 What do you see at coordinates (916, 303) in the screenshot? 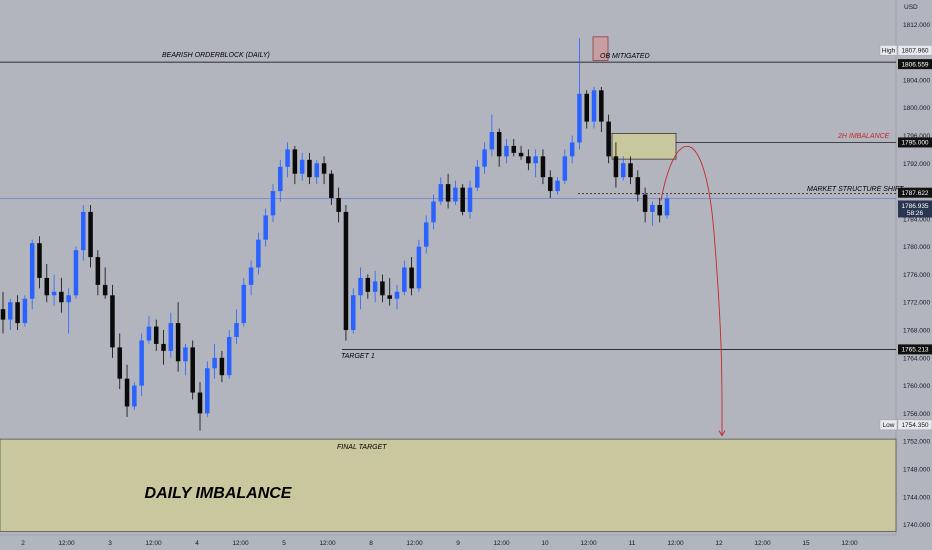
I see `y-tick-label: 1772.000` at bounding box center [916, 303].